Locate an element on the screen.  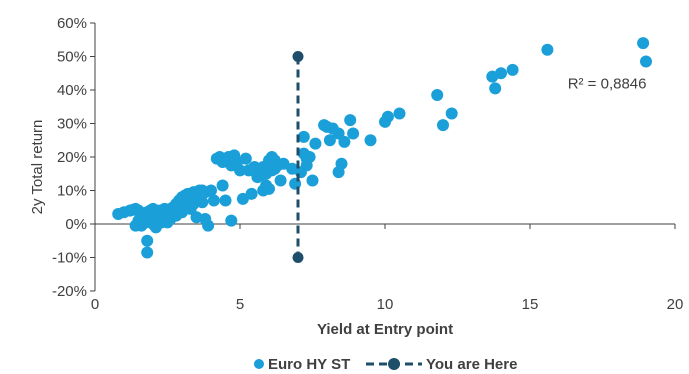
x-tick-label: 10 is located at coordinates (385, 304).